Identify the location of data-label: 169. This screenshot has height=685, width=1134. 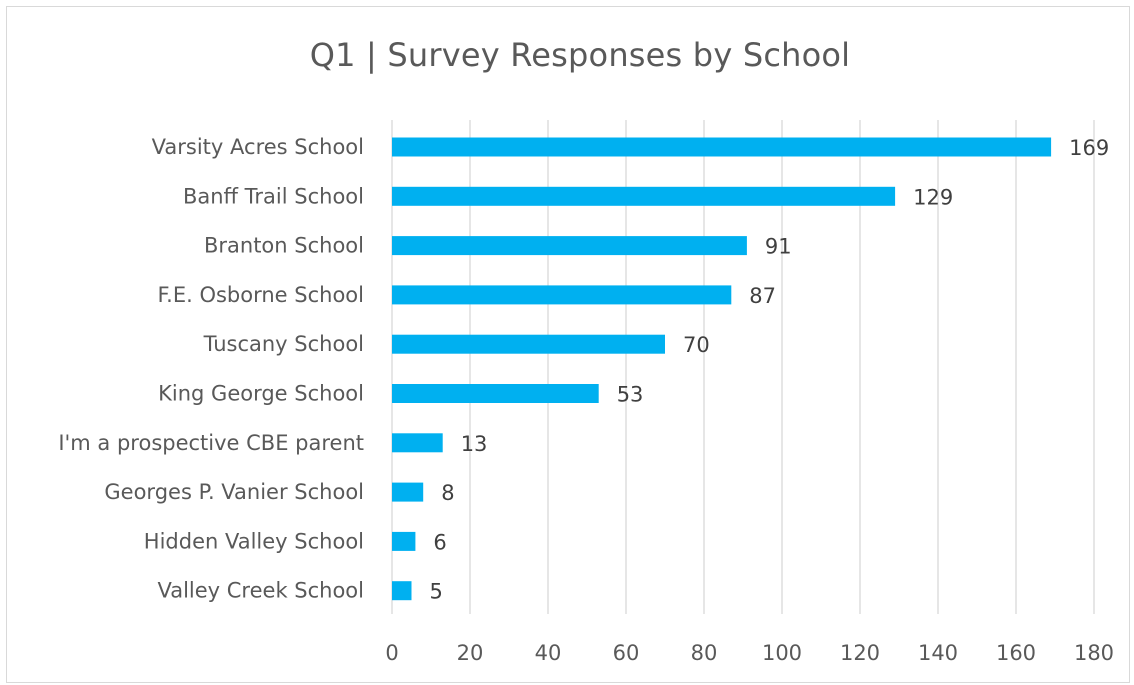
(1089, 148).